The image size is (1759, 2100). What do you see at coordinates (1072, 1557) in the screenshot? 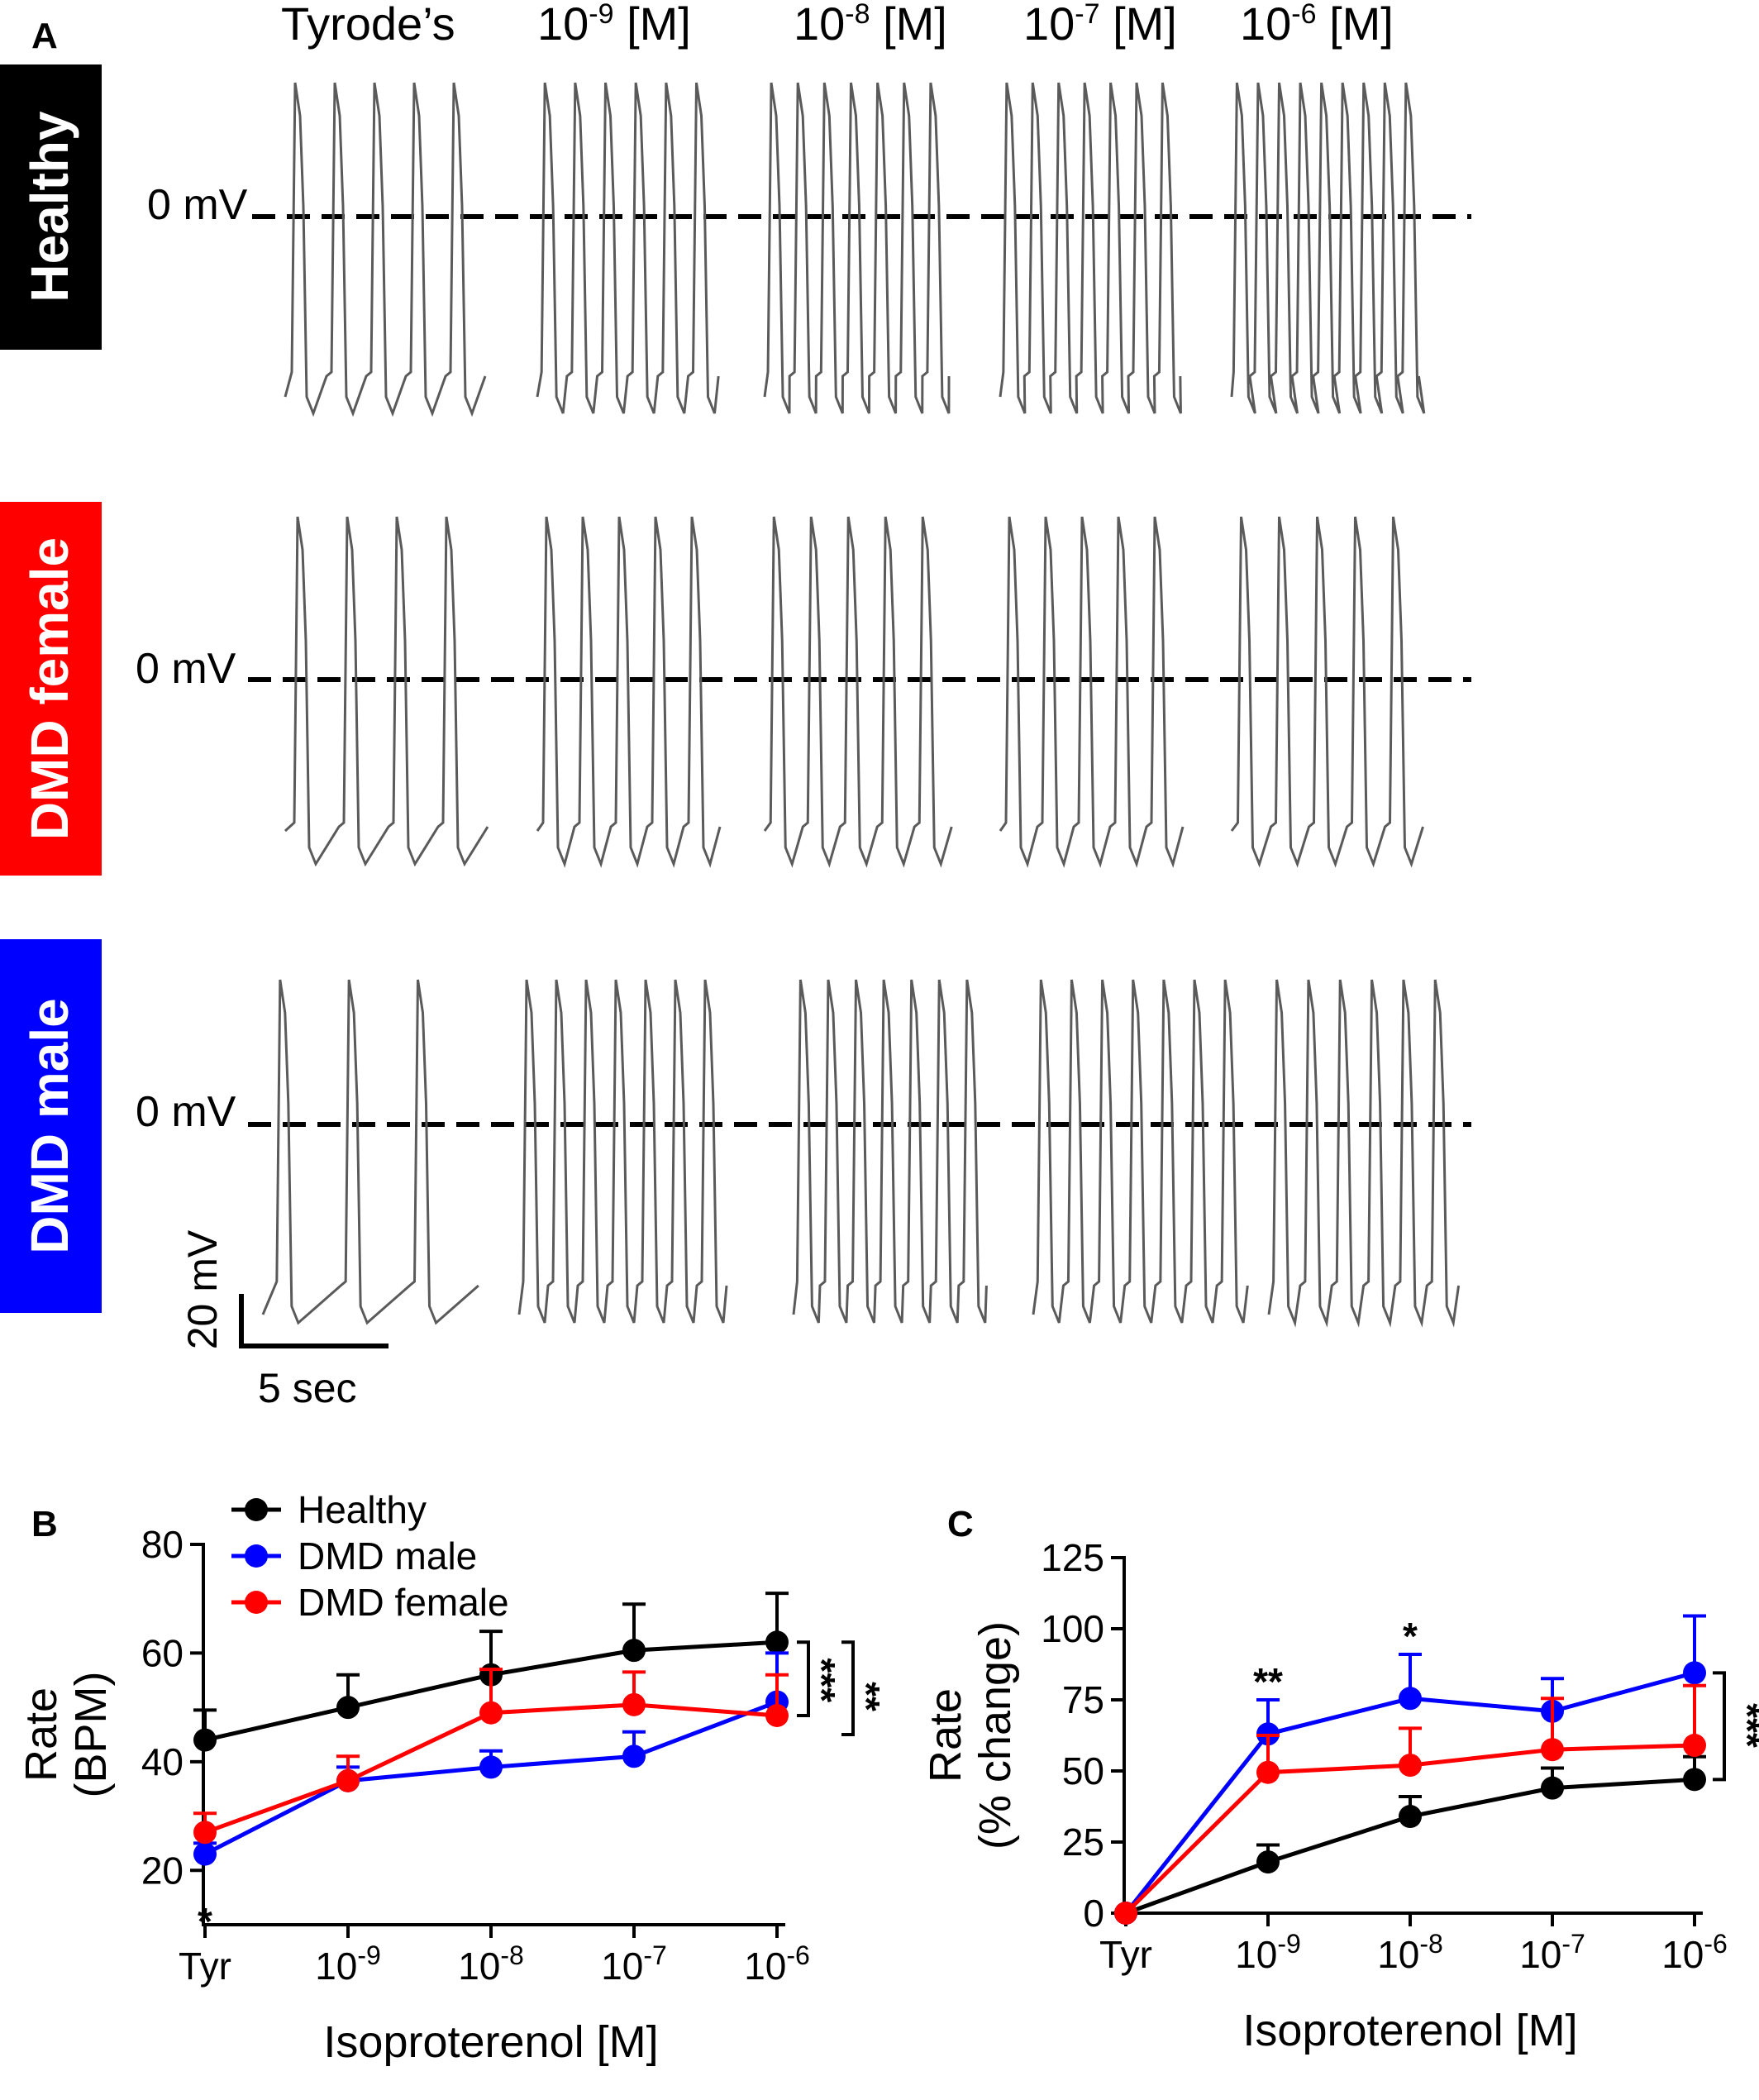
I see `y-tick-label: 125` at bounding box center [1072, 1557].